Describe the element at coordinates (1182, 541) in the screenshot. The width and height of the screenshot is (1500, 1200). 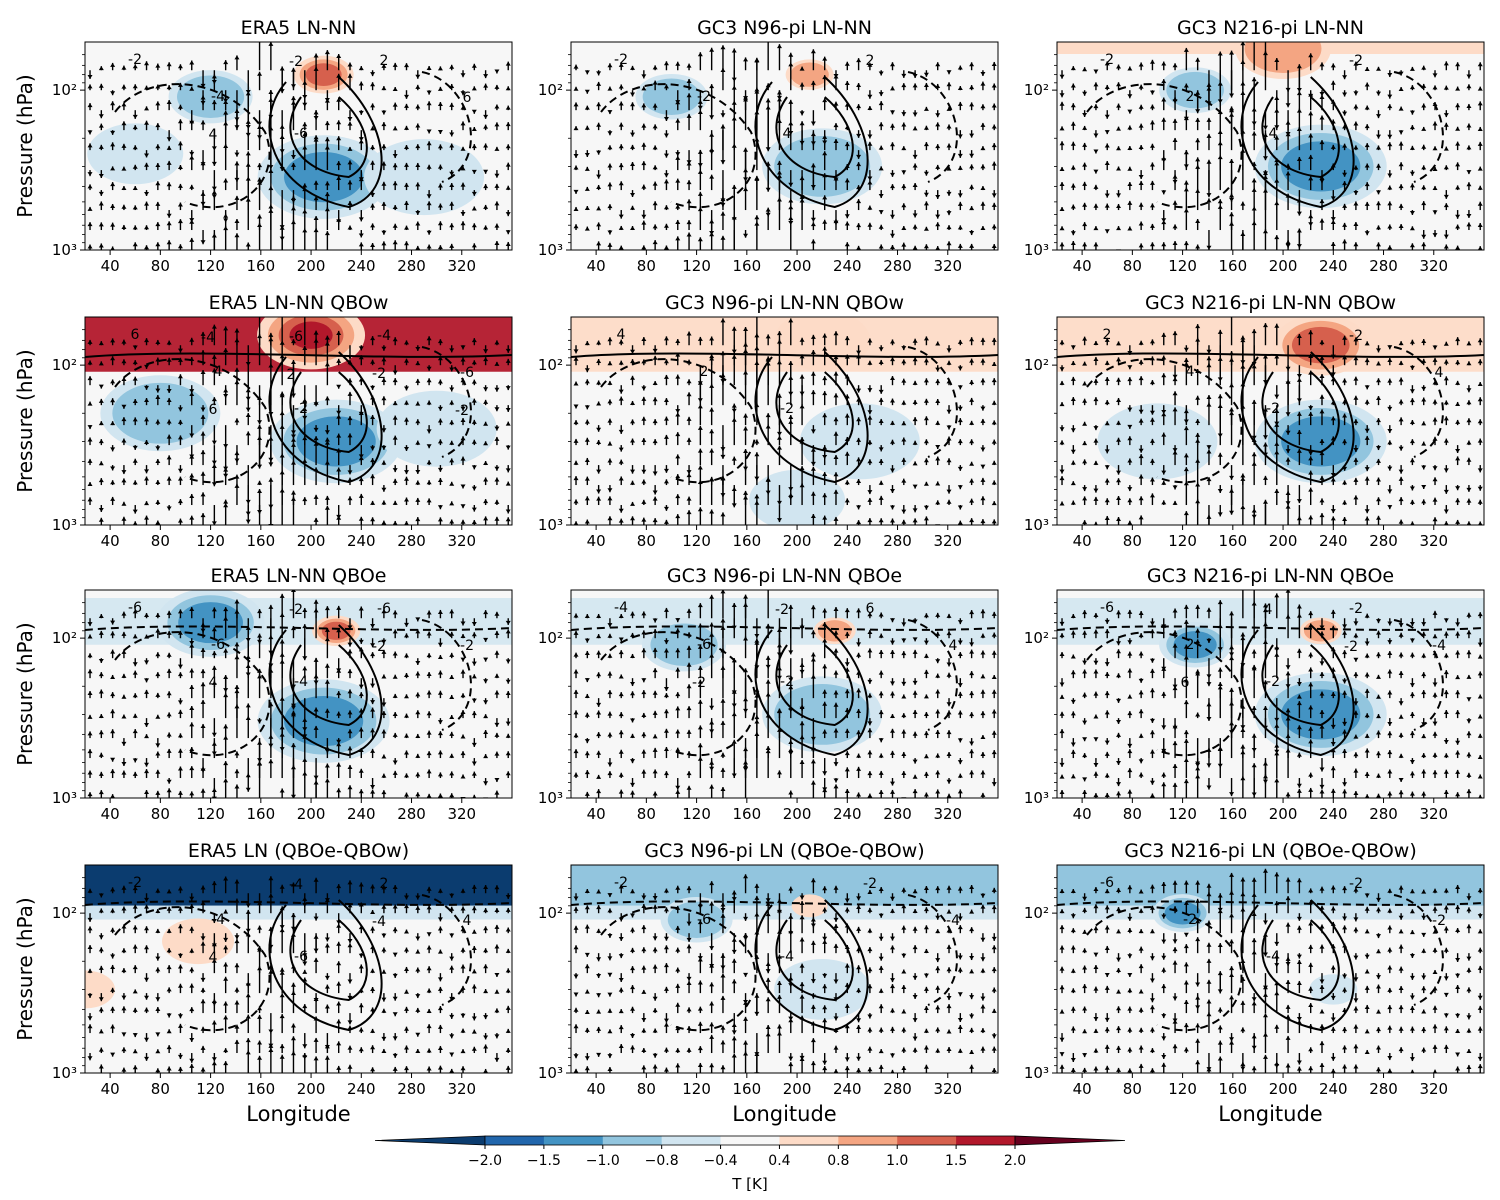
I see `x-tick-label: 120` at that location.